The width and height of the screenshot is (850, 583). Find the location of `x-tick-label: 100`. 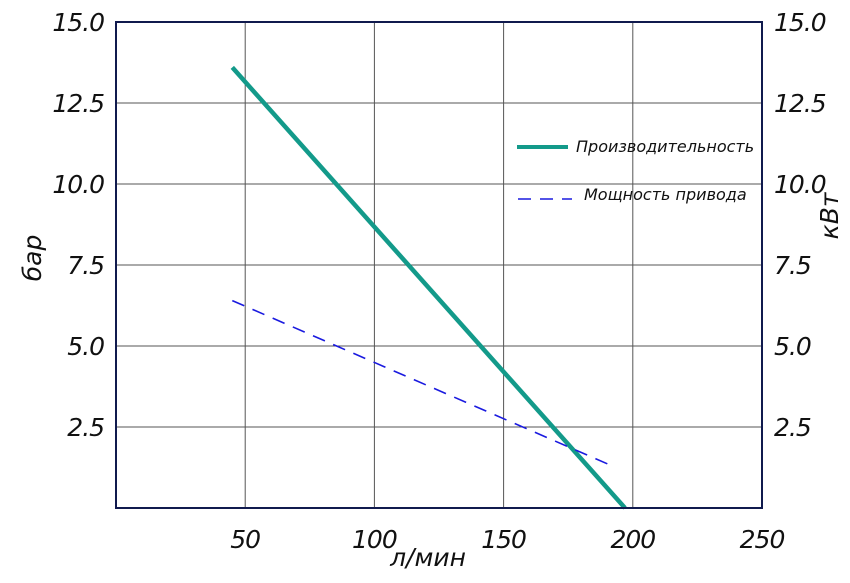

x-tick-label: 100 is located at coordinates (374, 539).